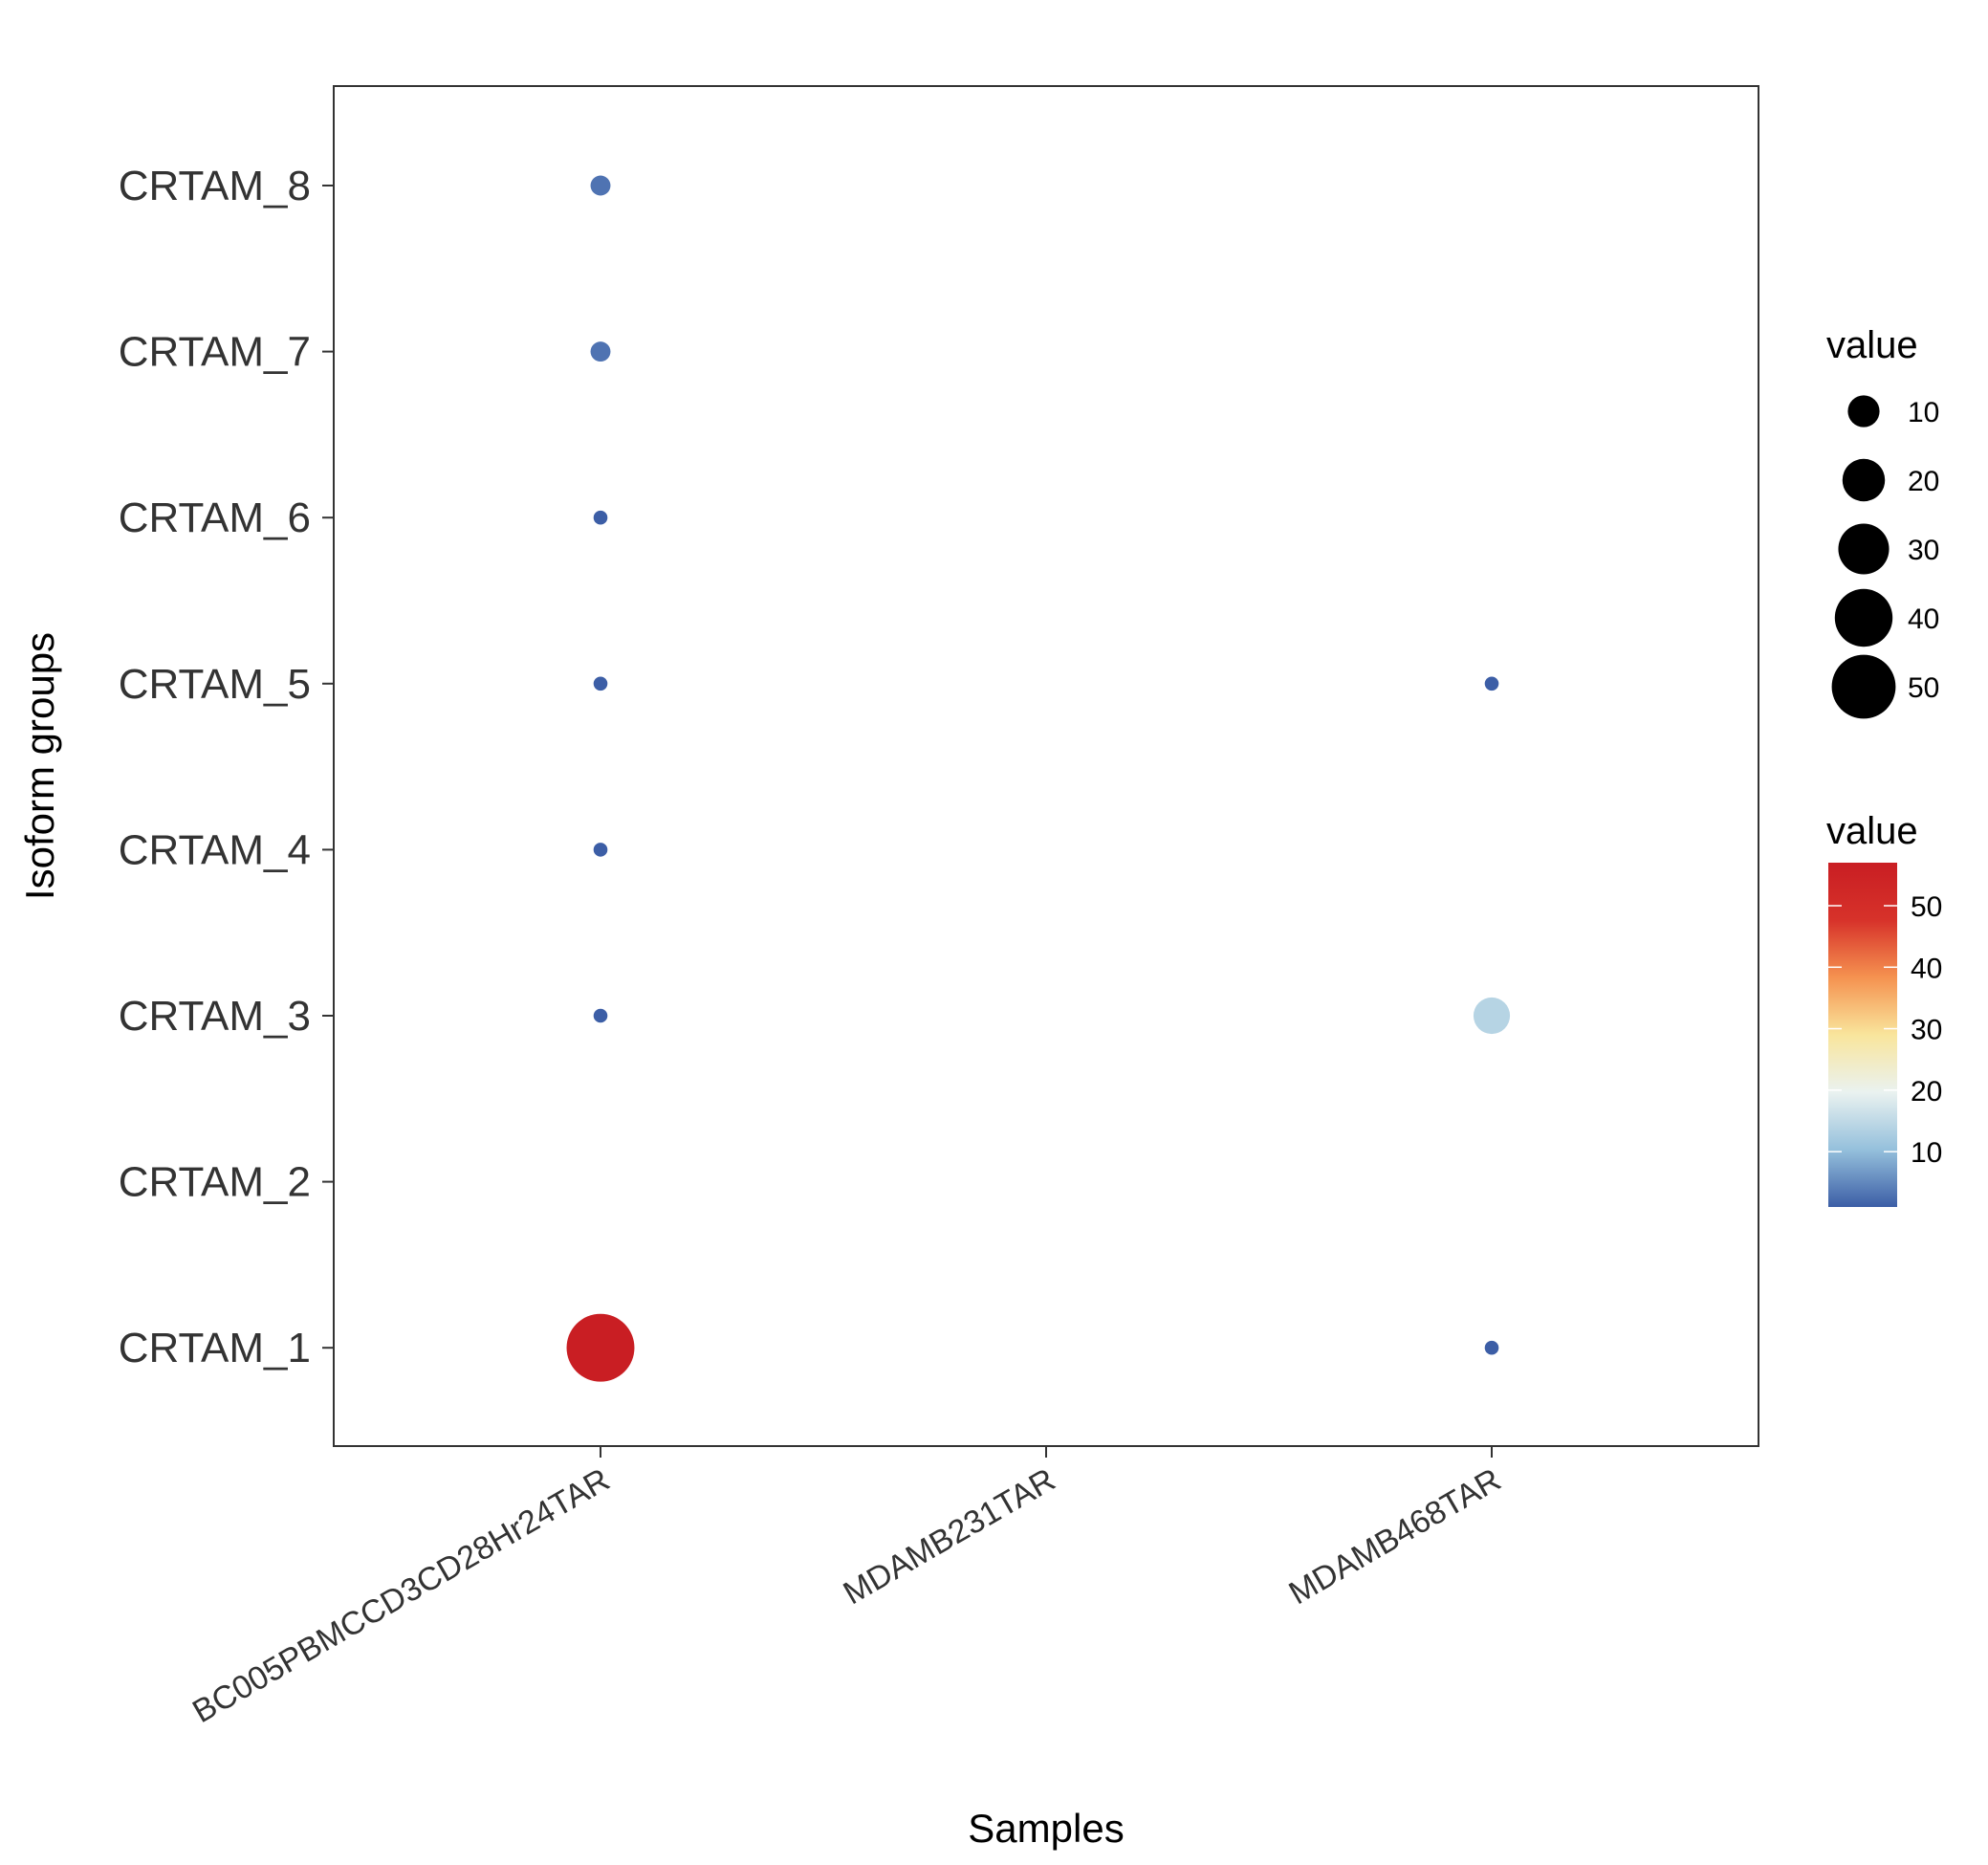 This screenshot has height=1865, width=1988. What do you see at coordinates (401, 1595) in the screenshot?
I see `x-tick-label: BC005PBMCCD3CD28Hr24TAR` at bounding box center [401, 1595].